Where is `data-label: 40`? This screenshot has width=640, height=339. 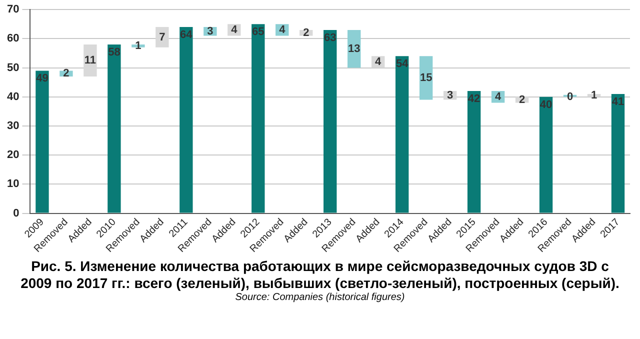 data-label: 40 is located at coordinates (546, 104).